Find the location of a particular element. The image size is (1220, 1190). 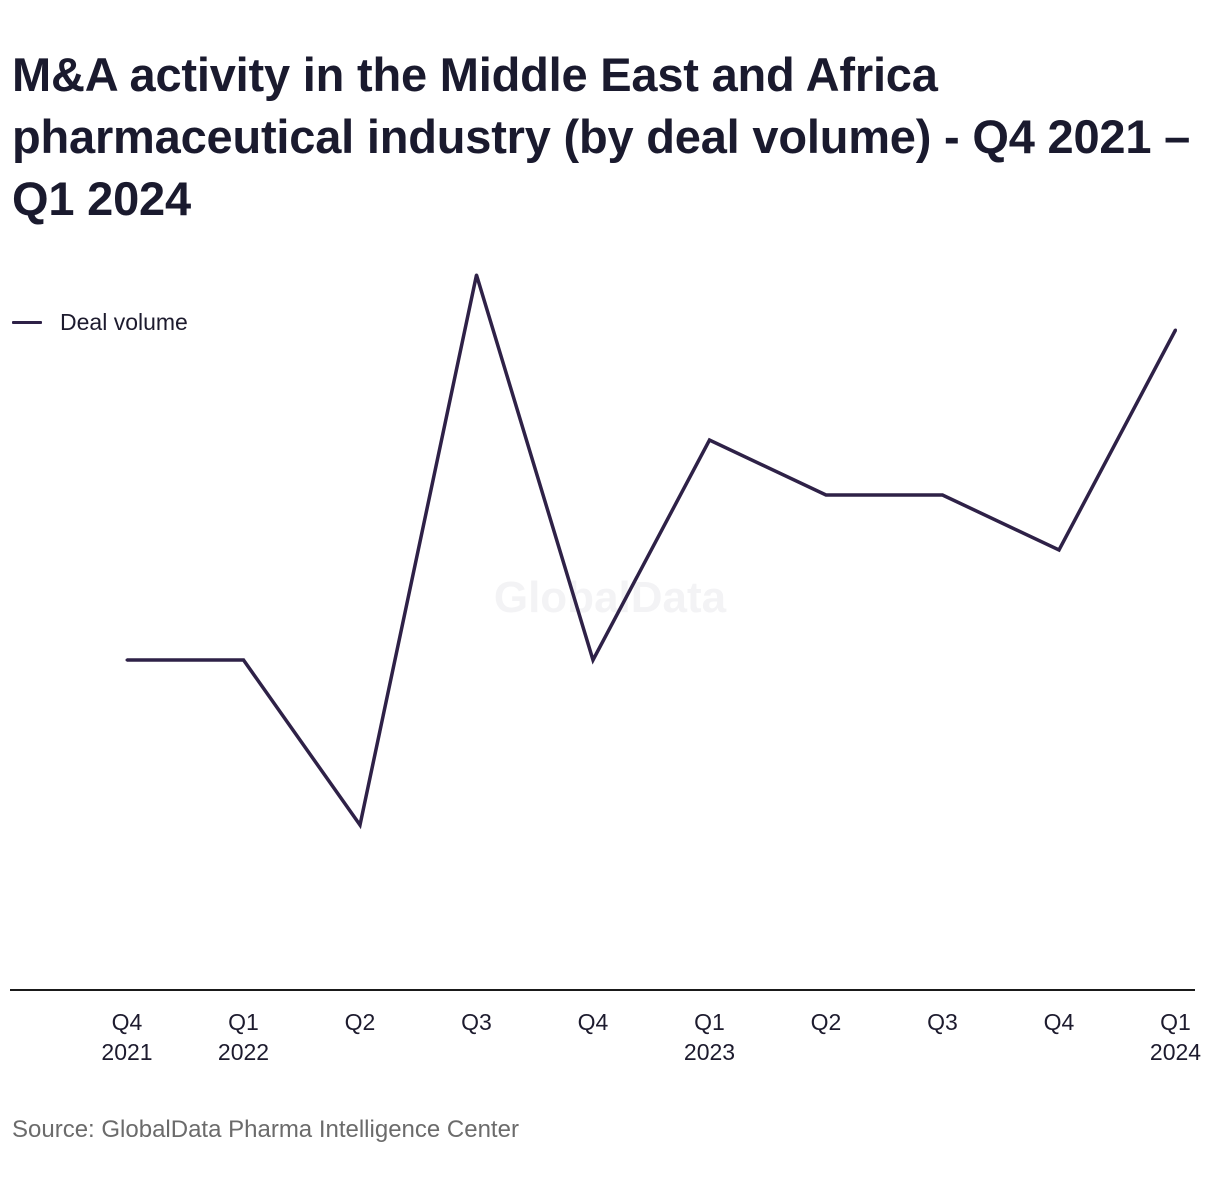

x-tick-label-year: 2022 is located at coordinates (243, 1052).